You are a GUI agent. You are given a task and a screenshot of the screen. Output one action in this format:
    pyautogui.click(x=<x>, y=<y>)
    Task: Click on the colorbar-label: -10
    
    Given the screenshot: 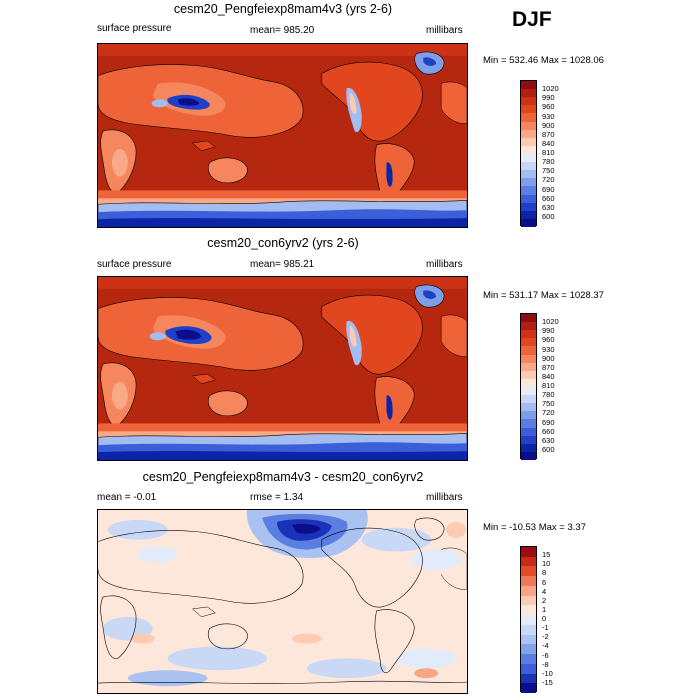 What is the action you would take?
    pyautogui.click(x=547, y=673)
    